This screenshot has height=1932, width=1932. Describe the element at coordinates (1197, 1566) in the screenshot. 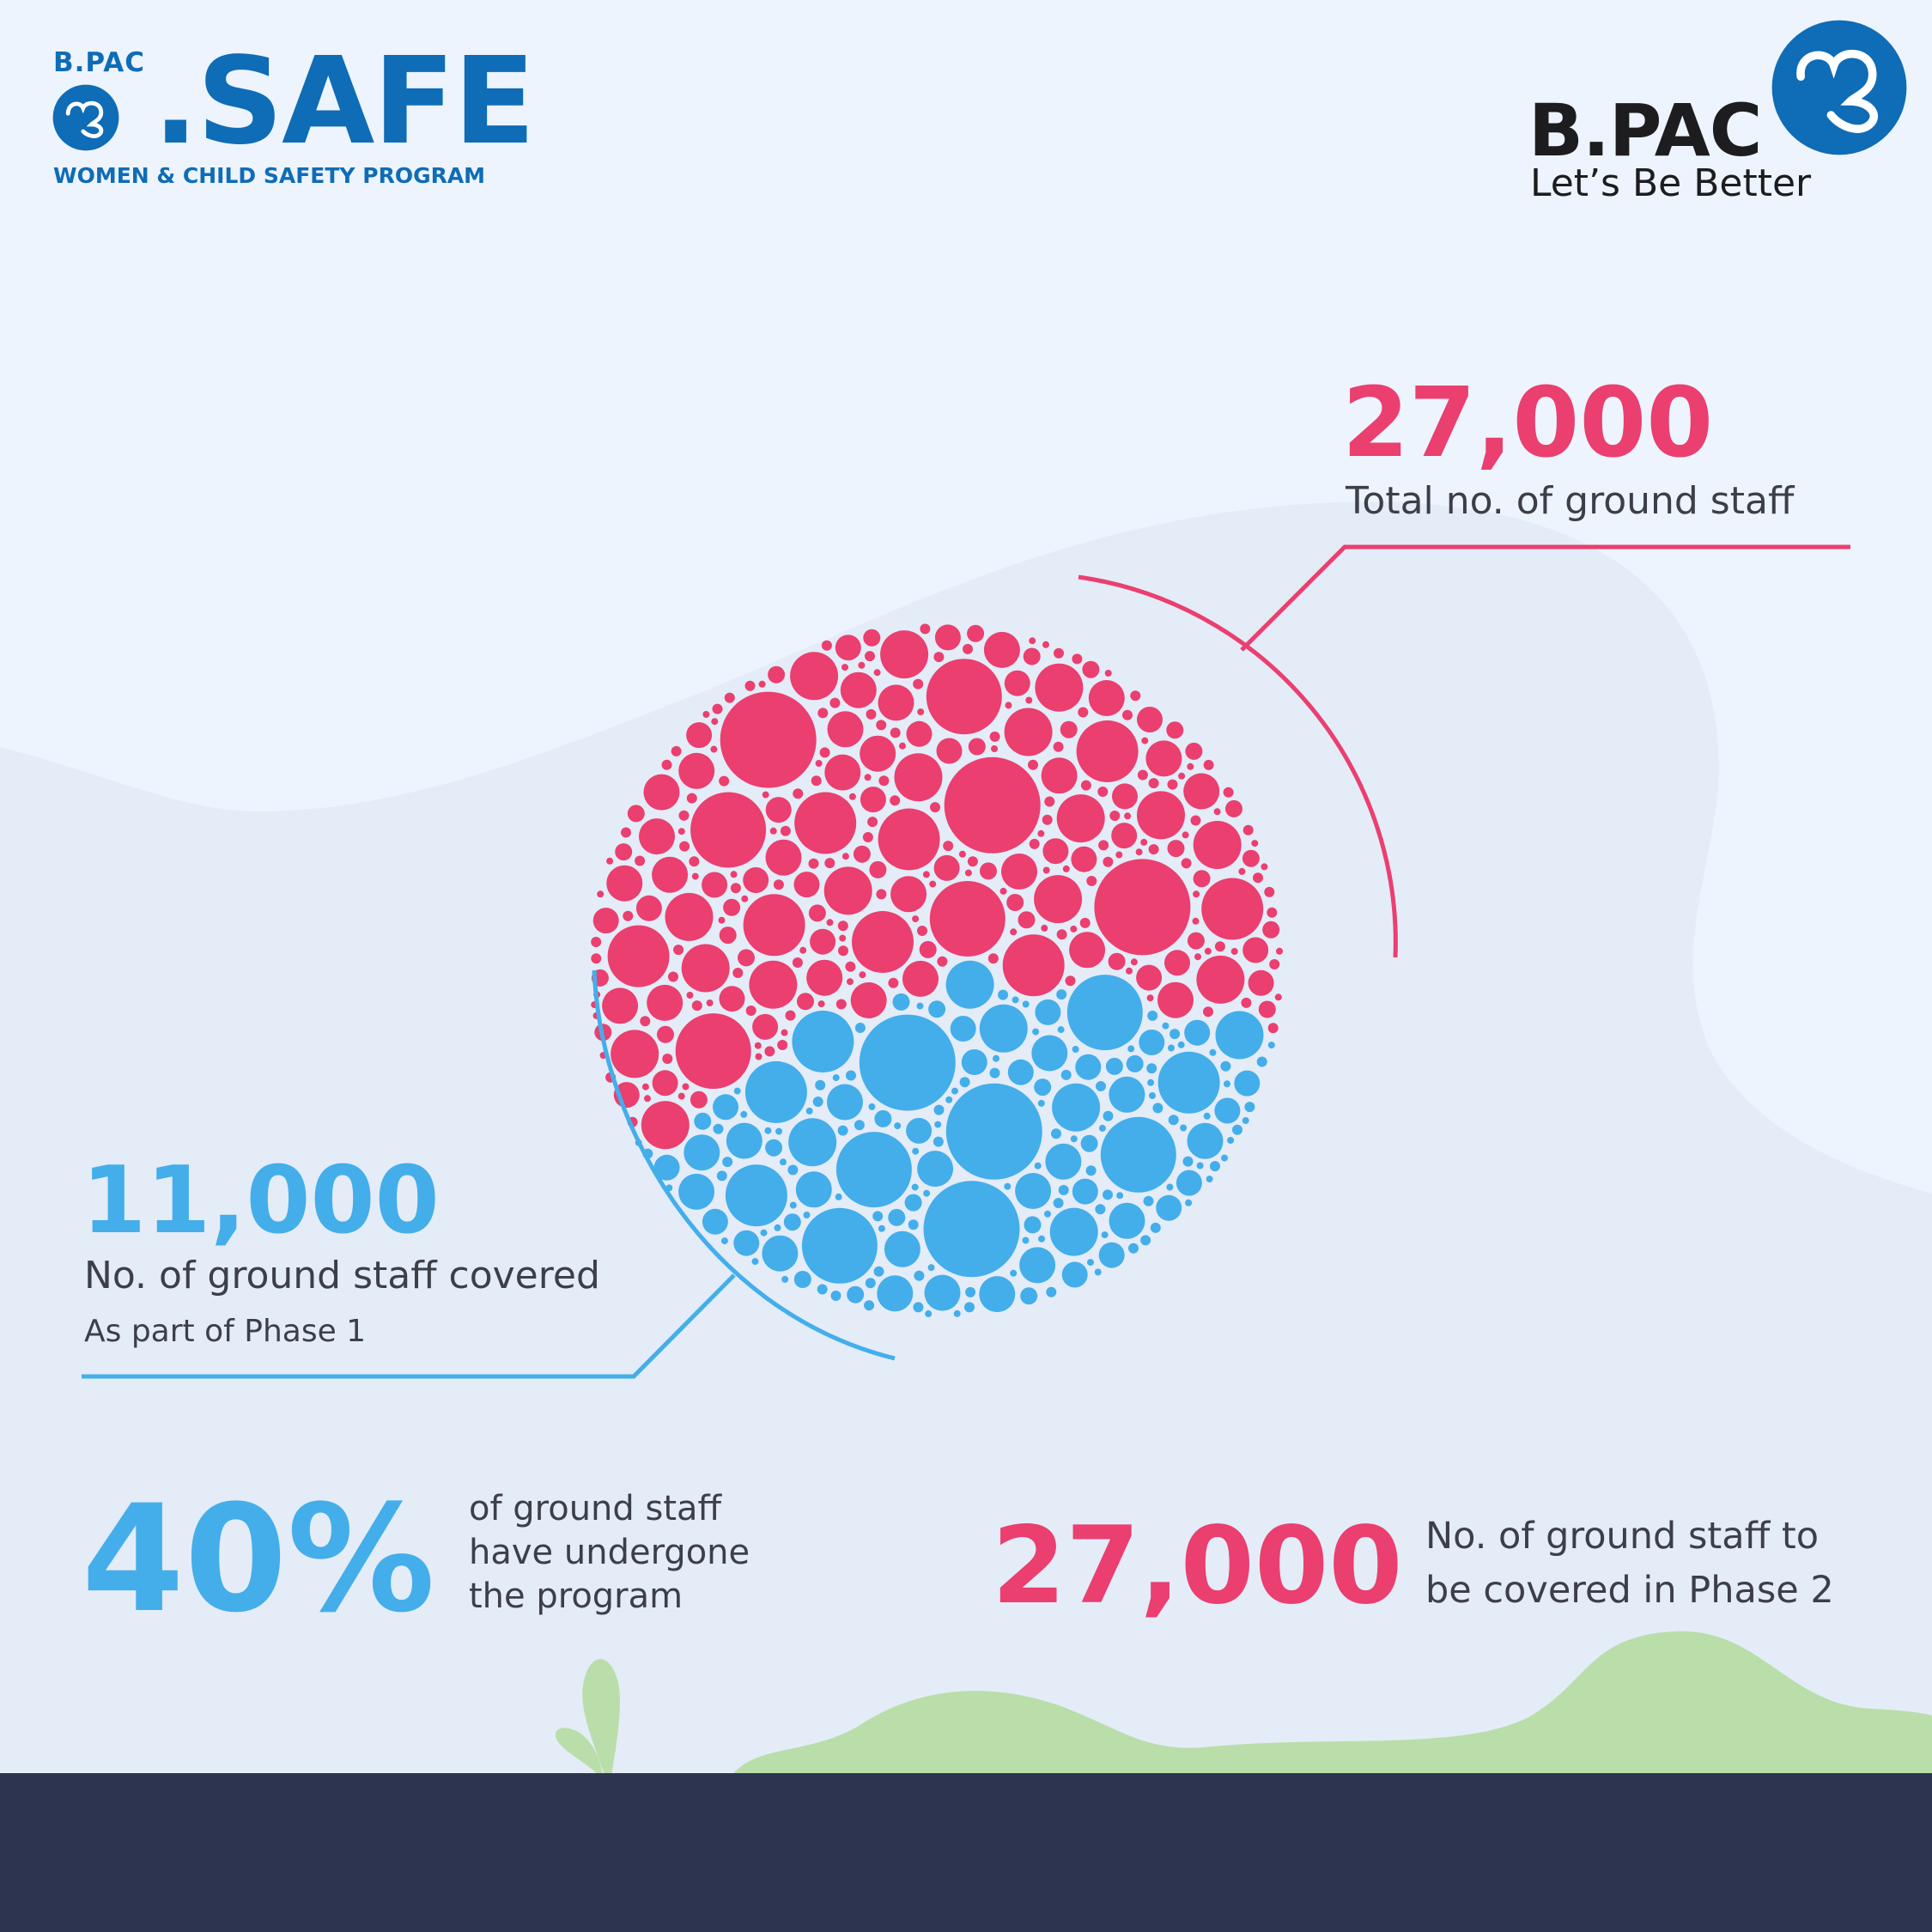

I see `phase2-value: 27,000` at that location.